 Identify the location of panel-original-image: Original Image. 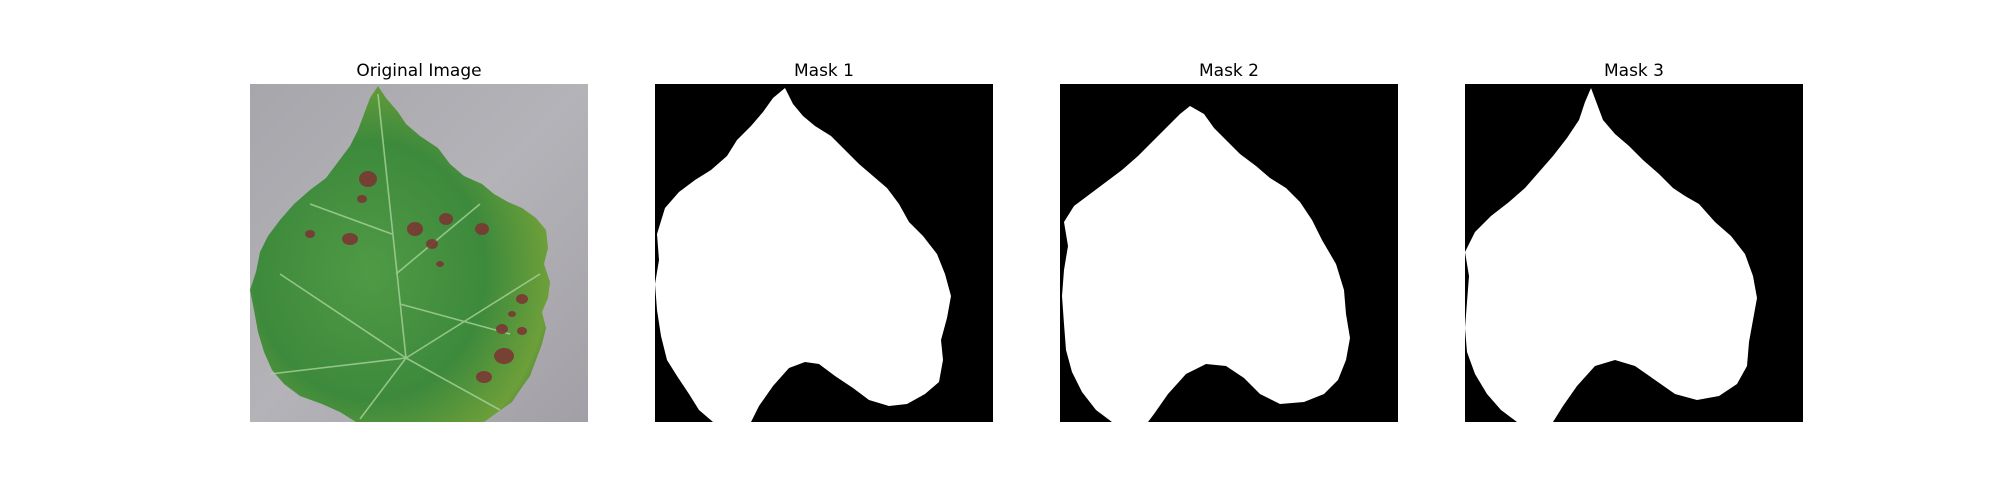
(419, 240).